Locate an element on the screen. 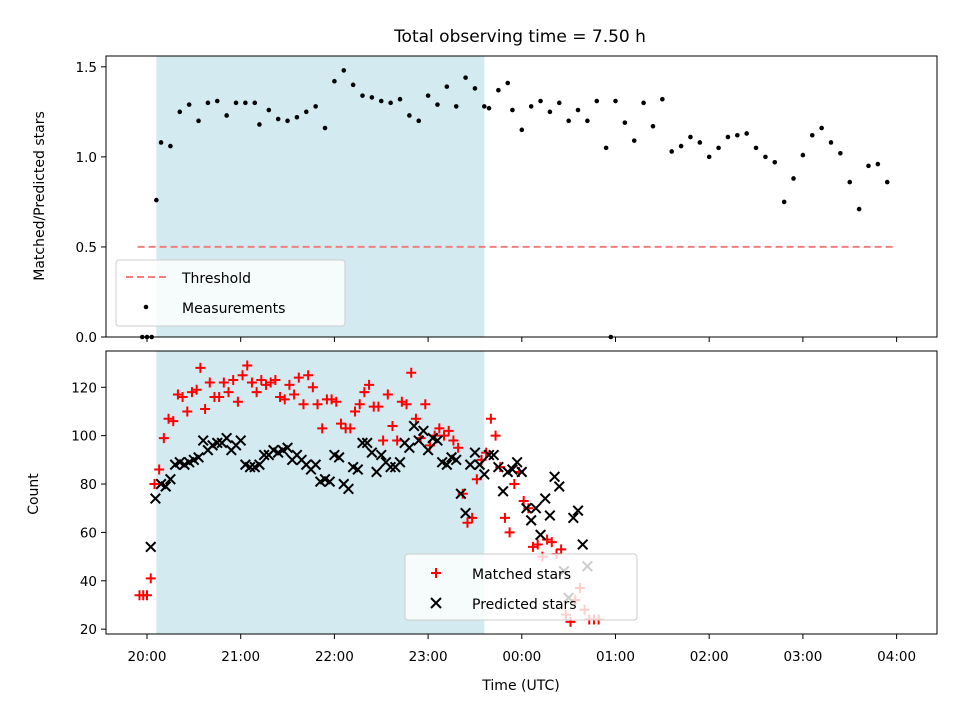 Image resolution: width=960 pixels, height=724 pixels. x-axis-label: Time (UTC) is located at coordinates (520, 686).